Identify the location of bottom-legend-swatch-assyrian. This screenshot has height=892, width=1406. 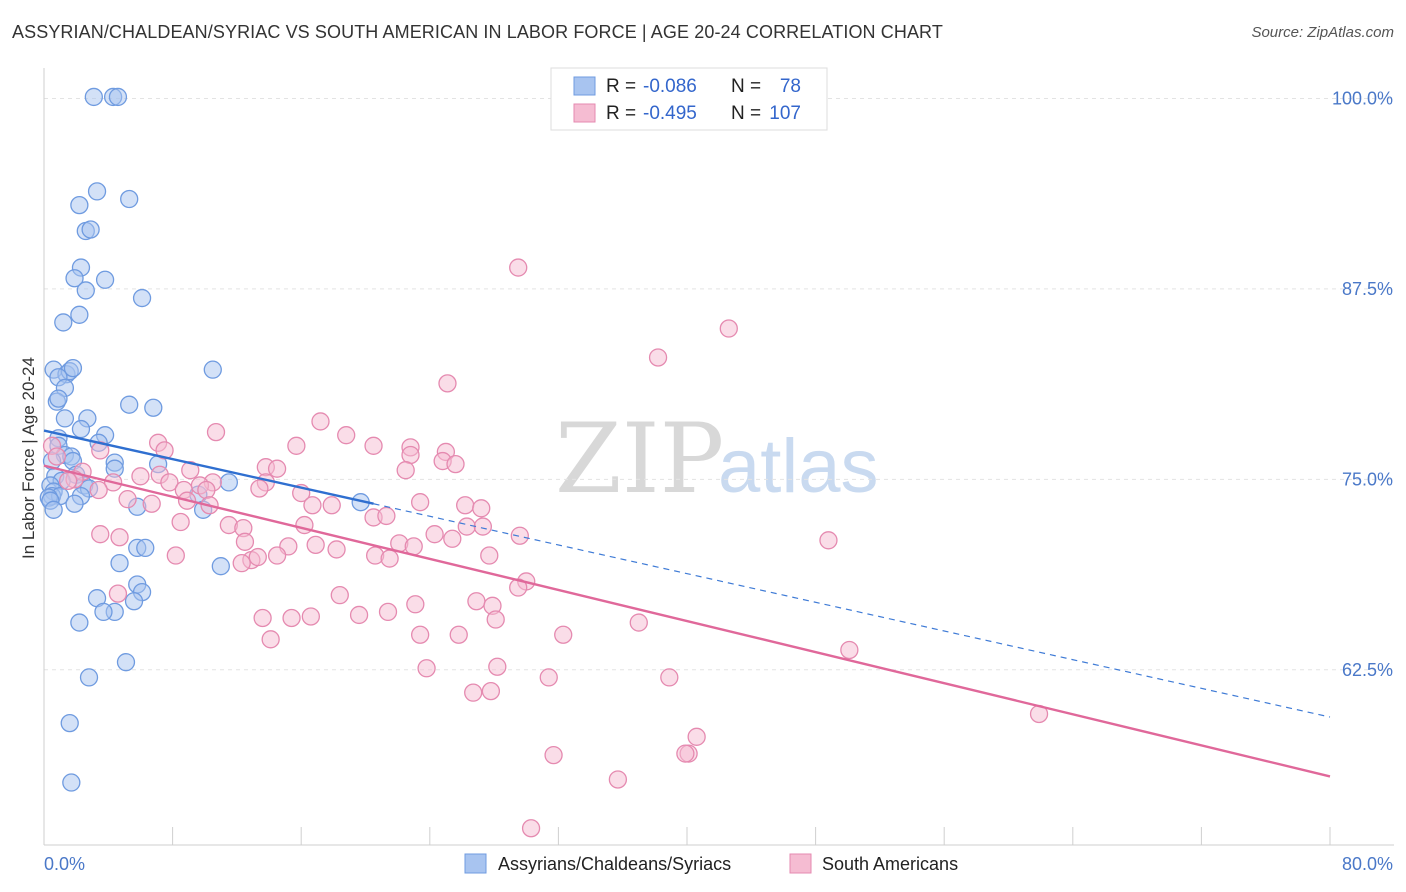
(475, 863).